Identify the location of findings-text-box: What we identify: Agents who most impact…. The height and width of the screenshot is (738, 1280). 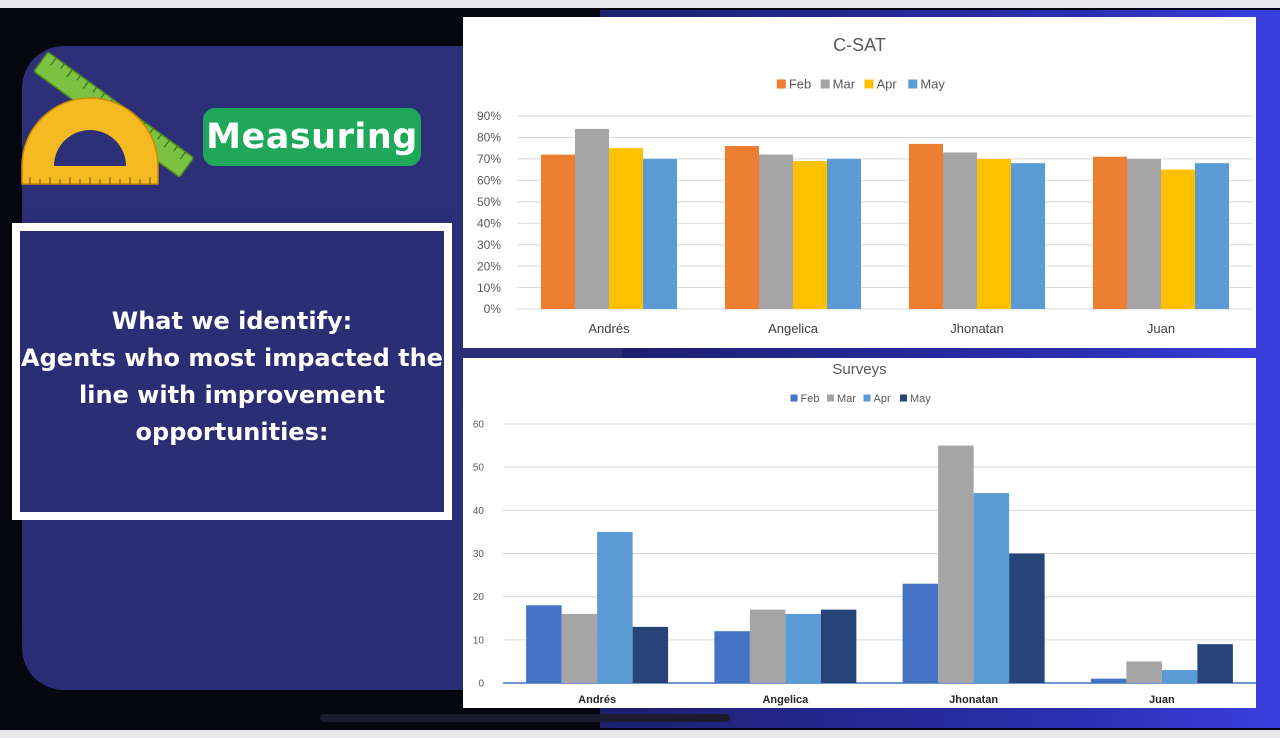
(232, 371).